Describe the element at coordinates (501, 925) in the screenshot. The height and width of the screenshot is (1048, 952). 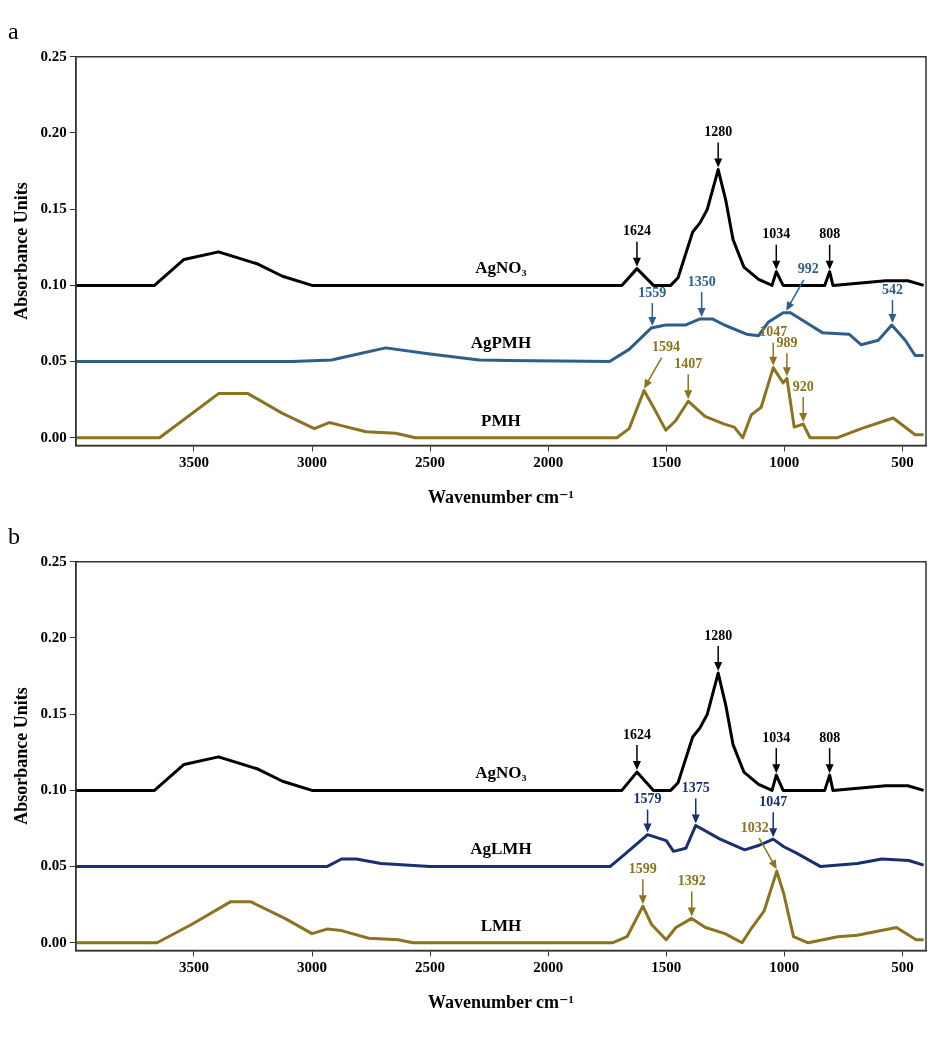
I see `series-label: LMH` at that location.